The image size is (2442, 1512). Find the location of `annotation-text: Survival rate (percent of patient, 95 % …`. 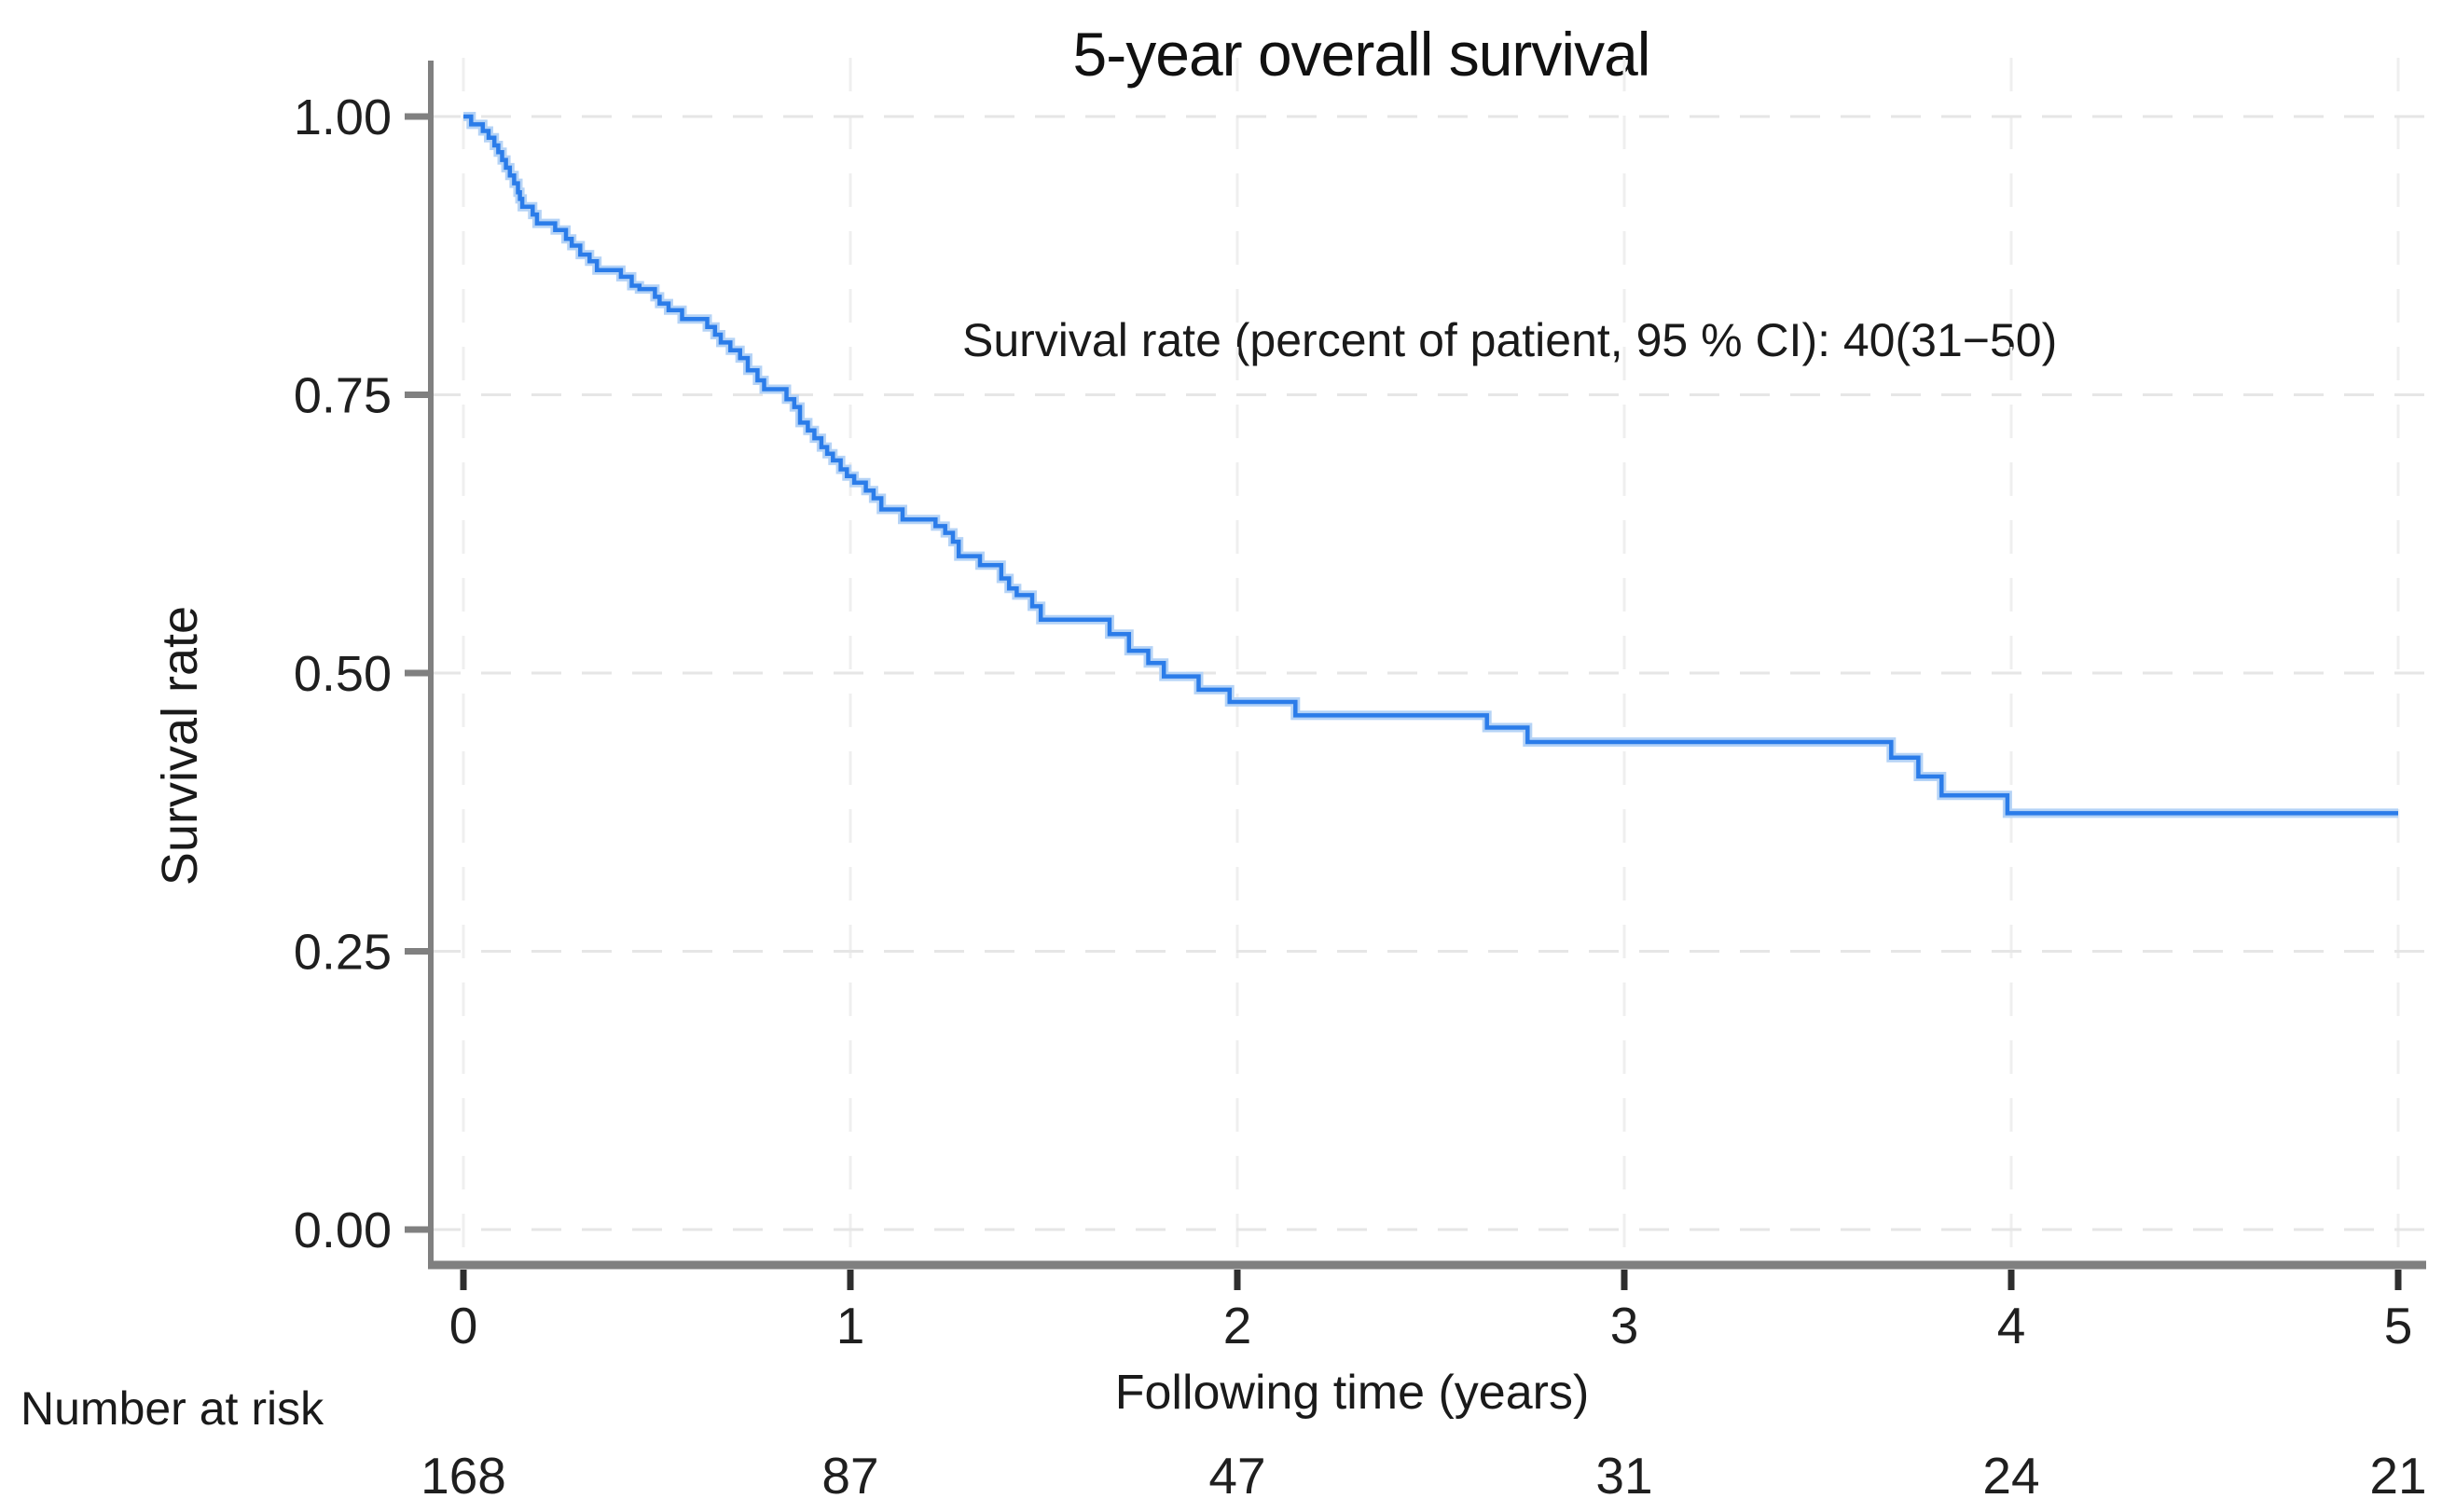

annotation-text: Survival rate (percent of patient, 95 % … is located at coordinates (1510, 340).